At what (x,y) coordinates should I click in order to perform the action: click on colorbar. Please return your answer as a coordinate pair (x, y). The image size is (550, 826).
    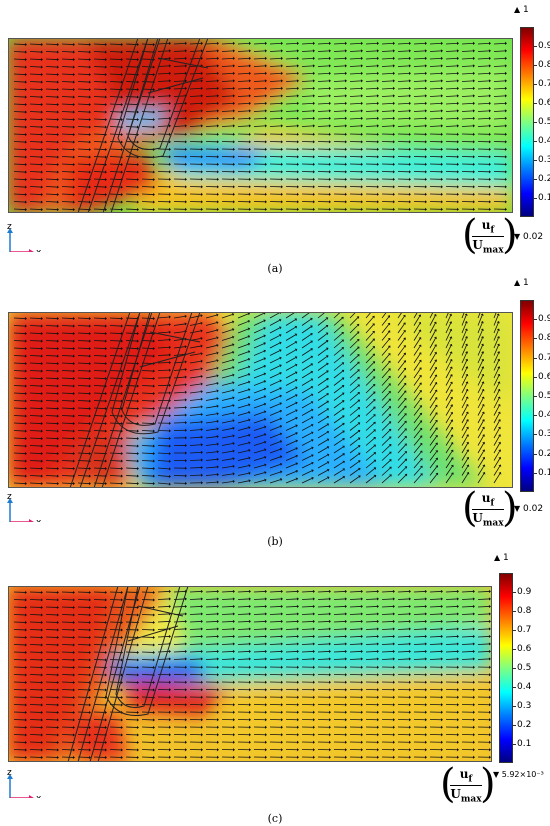
    Looking at the image, I should click on (506, 668).